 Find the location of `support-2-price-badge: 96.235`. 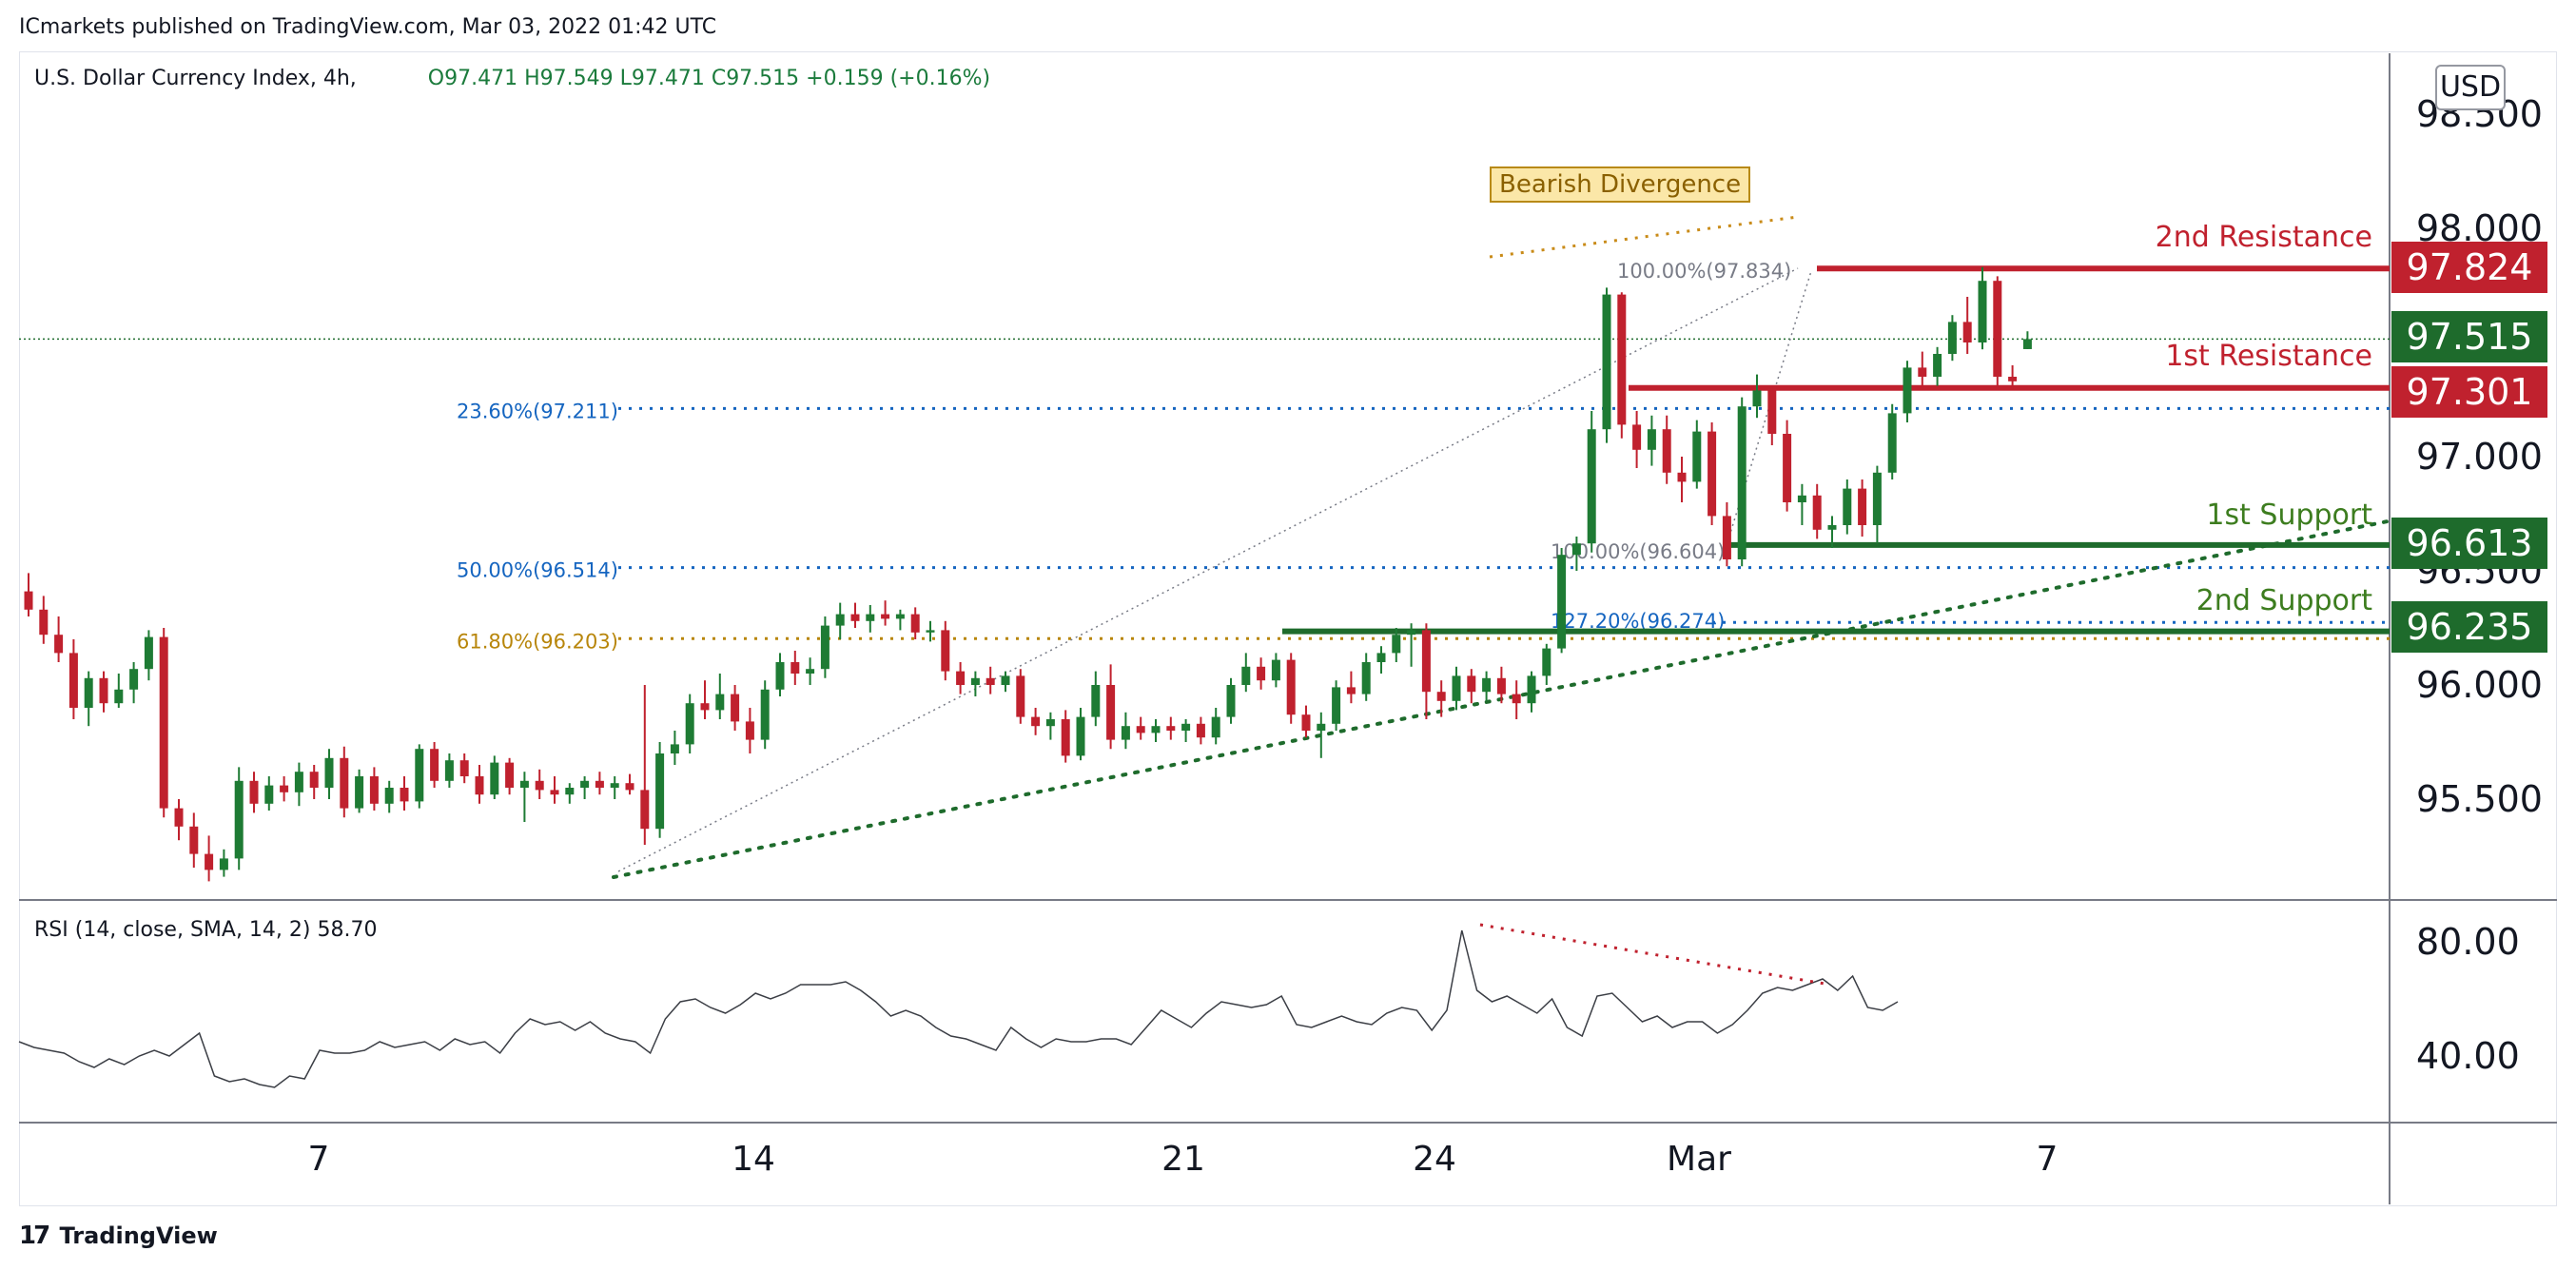

support-2-price-badge: 96.235 is located at coordinates (2469, 627).